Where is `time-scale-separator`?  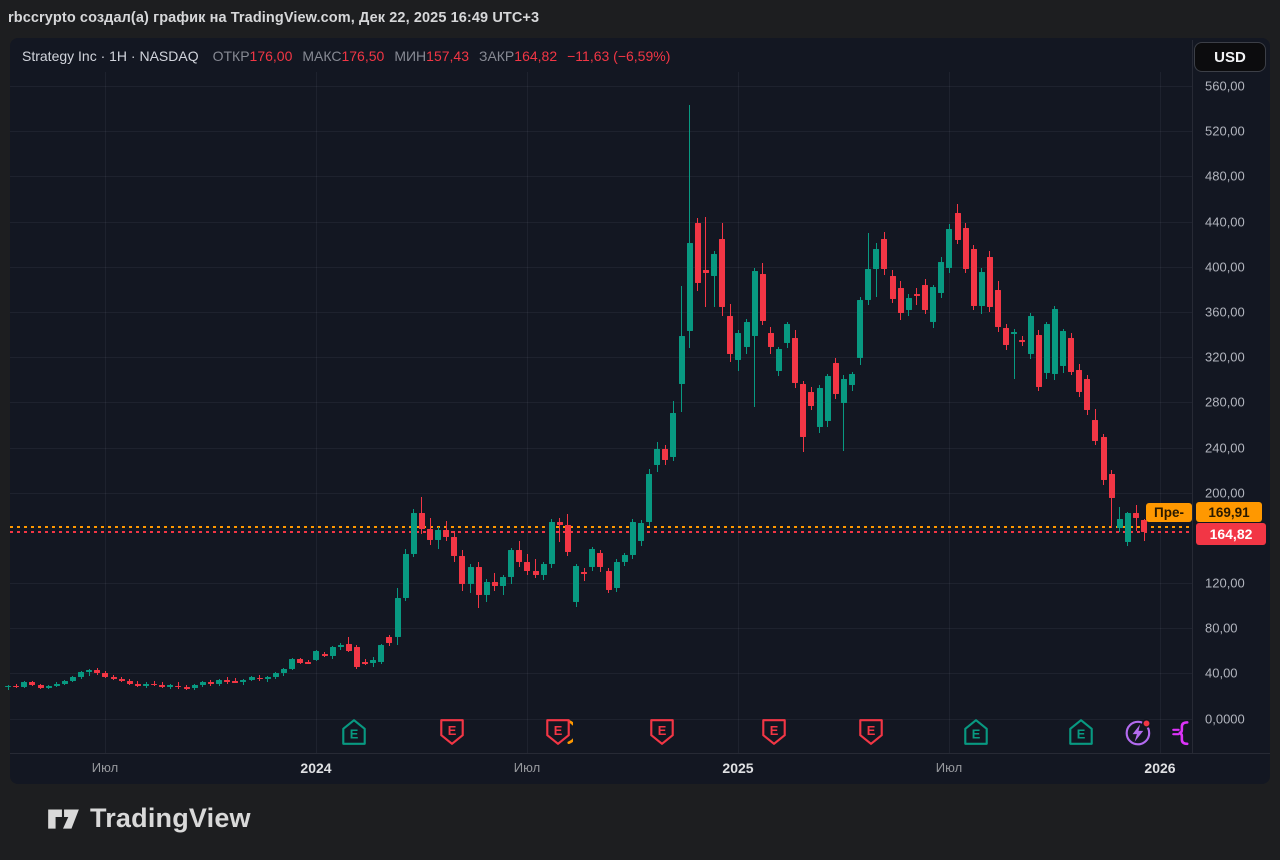
time-scale-separator is located at coordinates (640, 753).